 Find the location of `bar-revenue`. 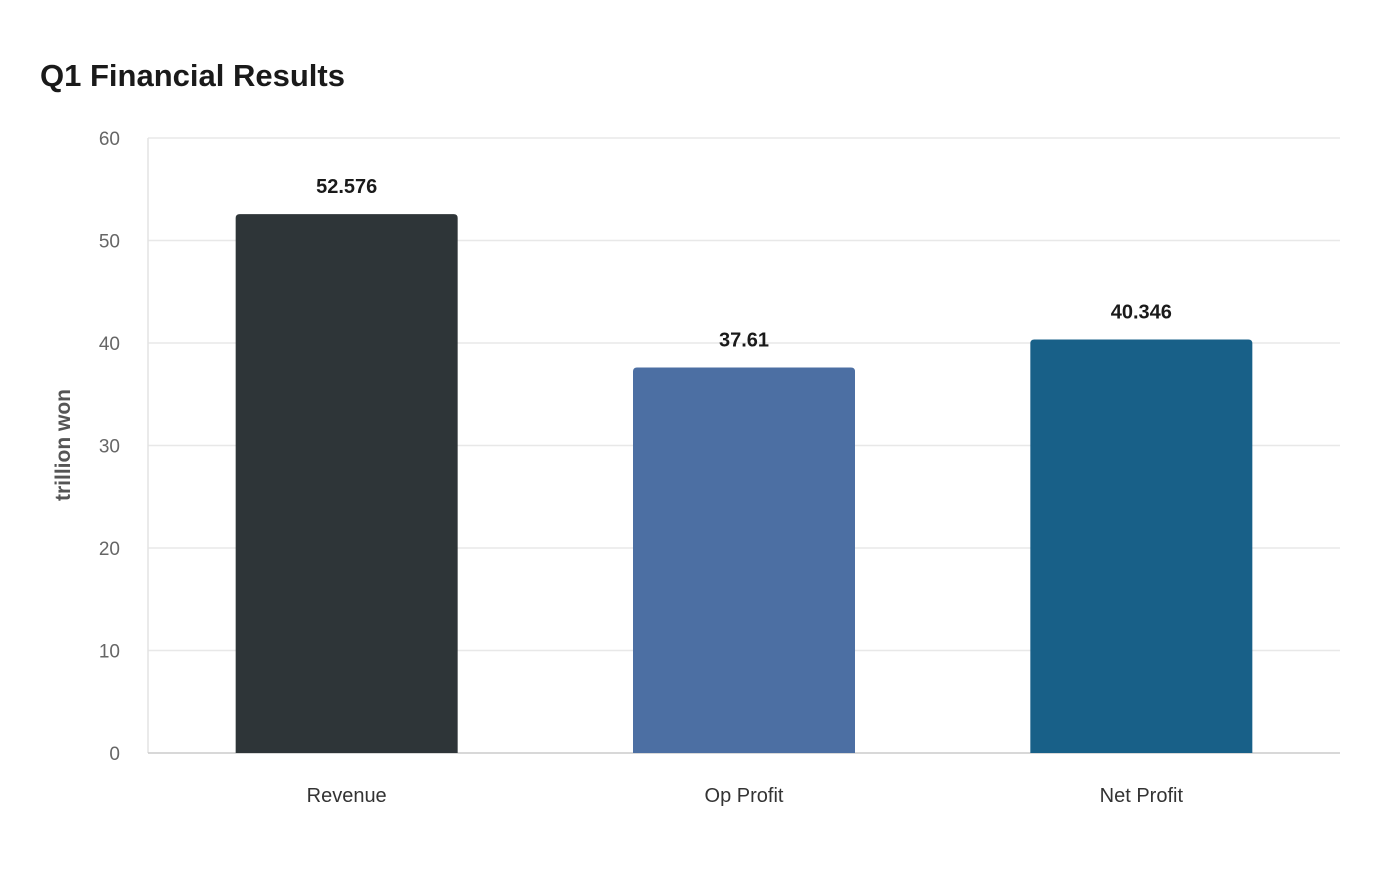

bar-revenue is located at coordinates (346, 483).